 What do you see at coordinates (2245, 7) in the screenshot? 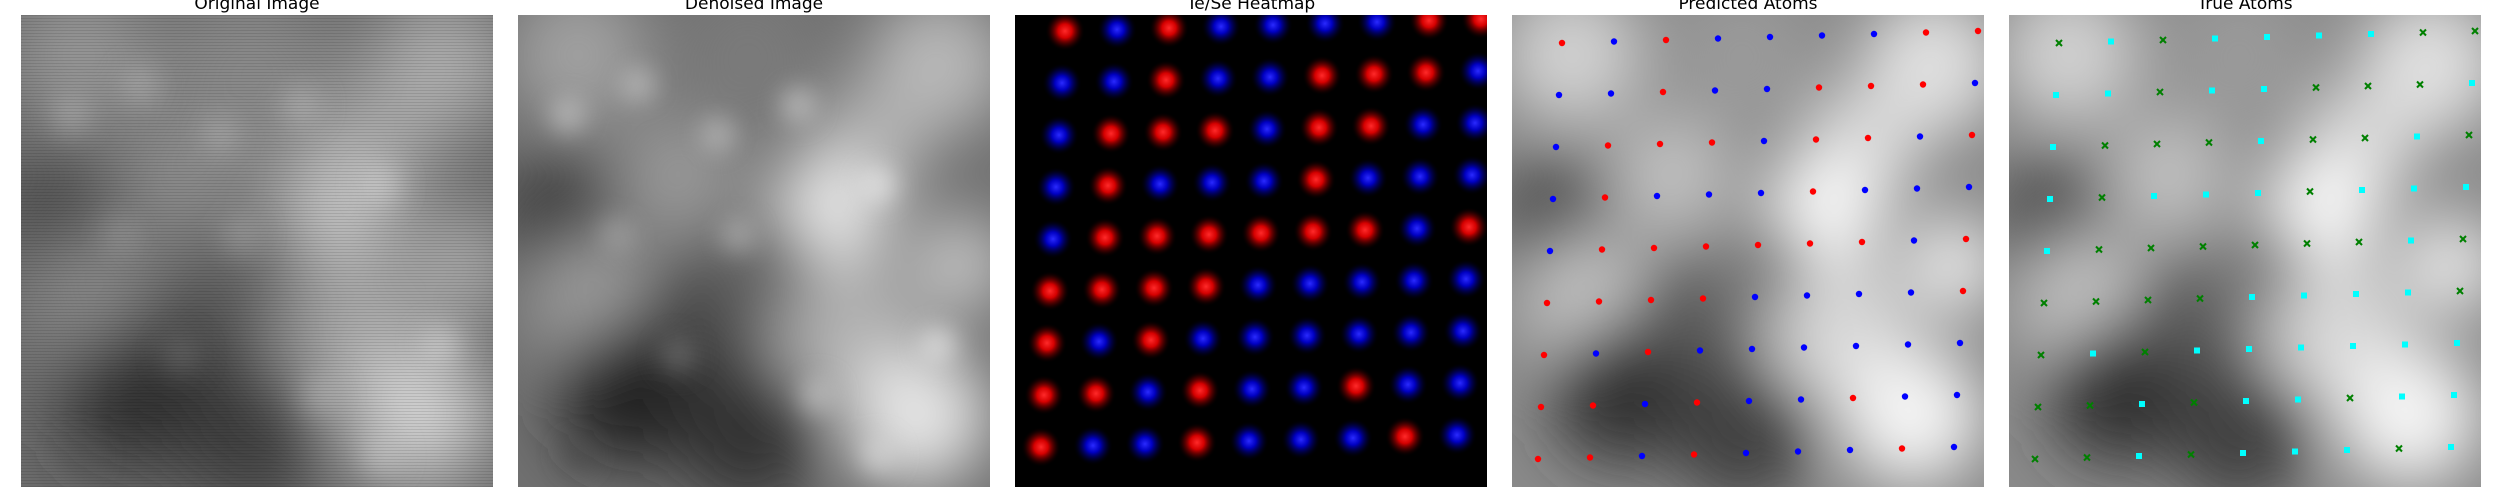
I see `true-atoms-title: True Atoms` at bounding box center [2245, 7].